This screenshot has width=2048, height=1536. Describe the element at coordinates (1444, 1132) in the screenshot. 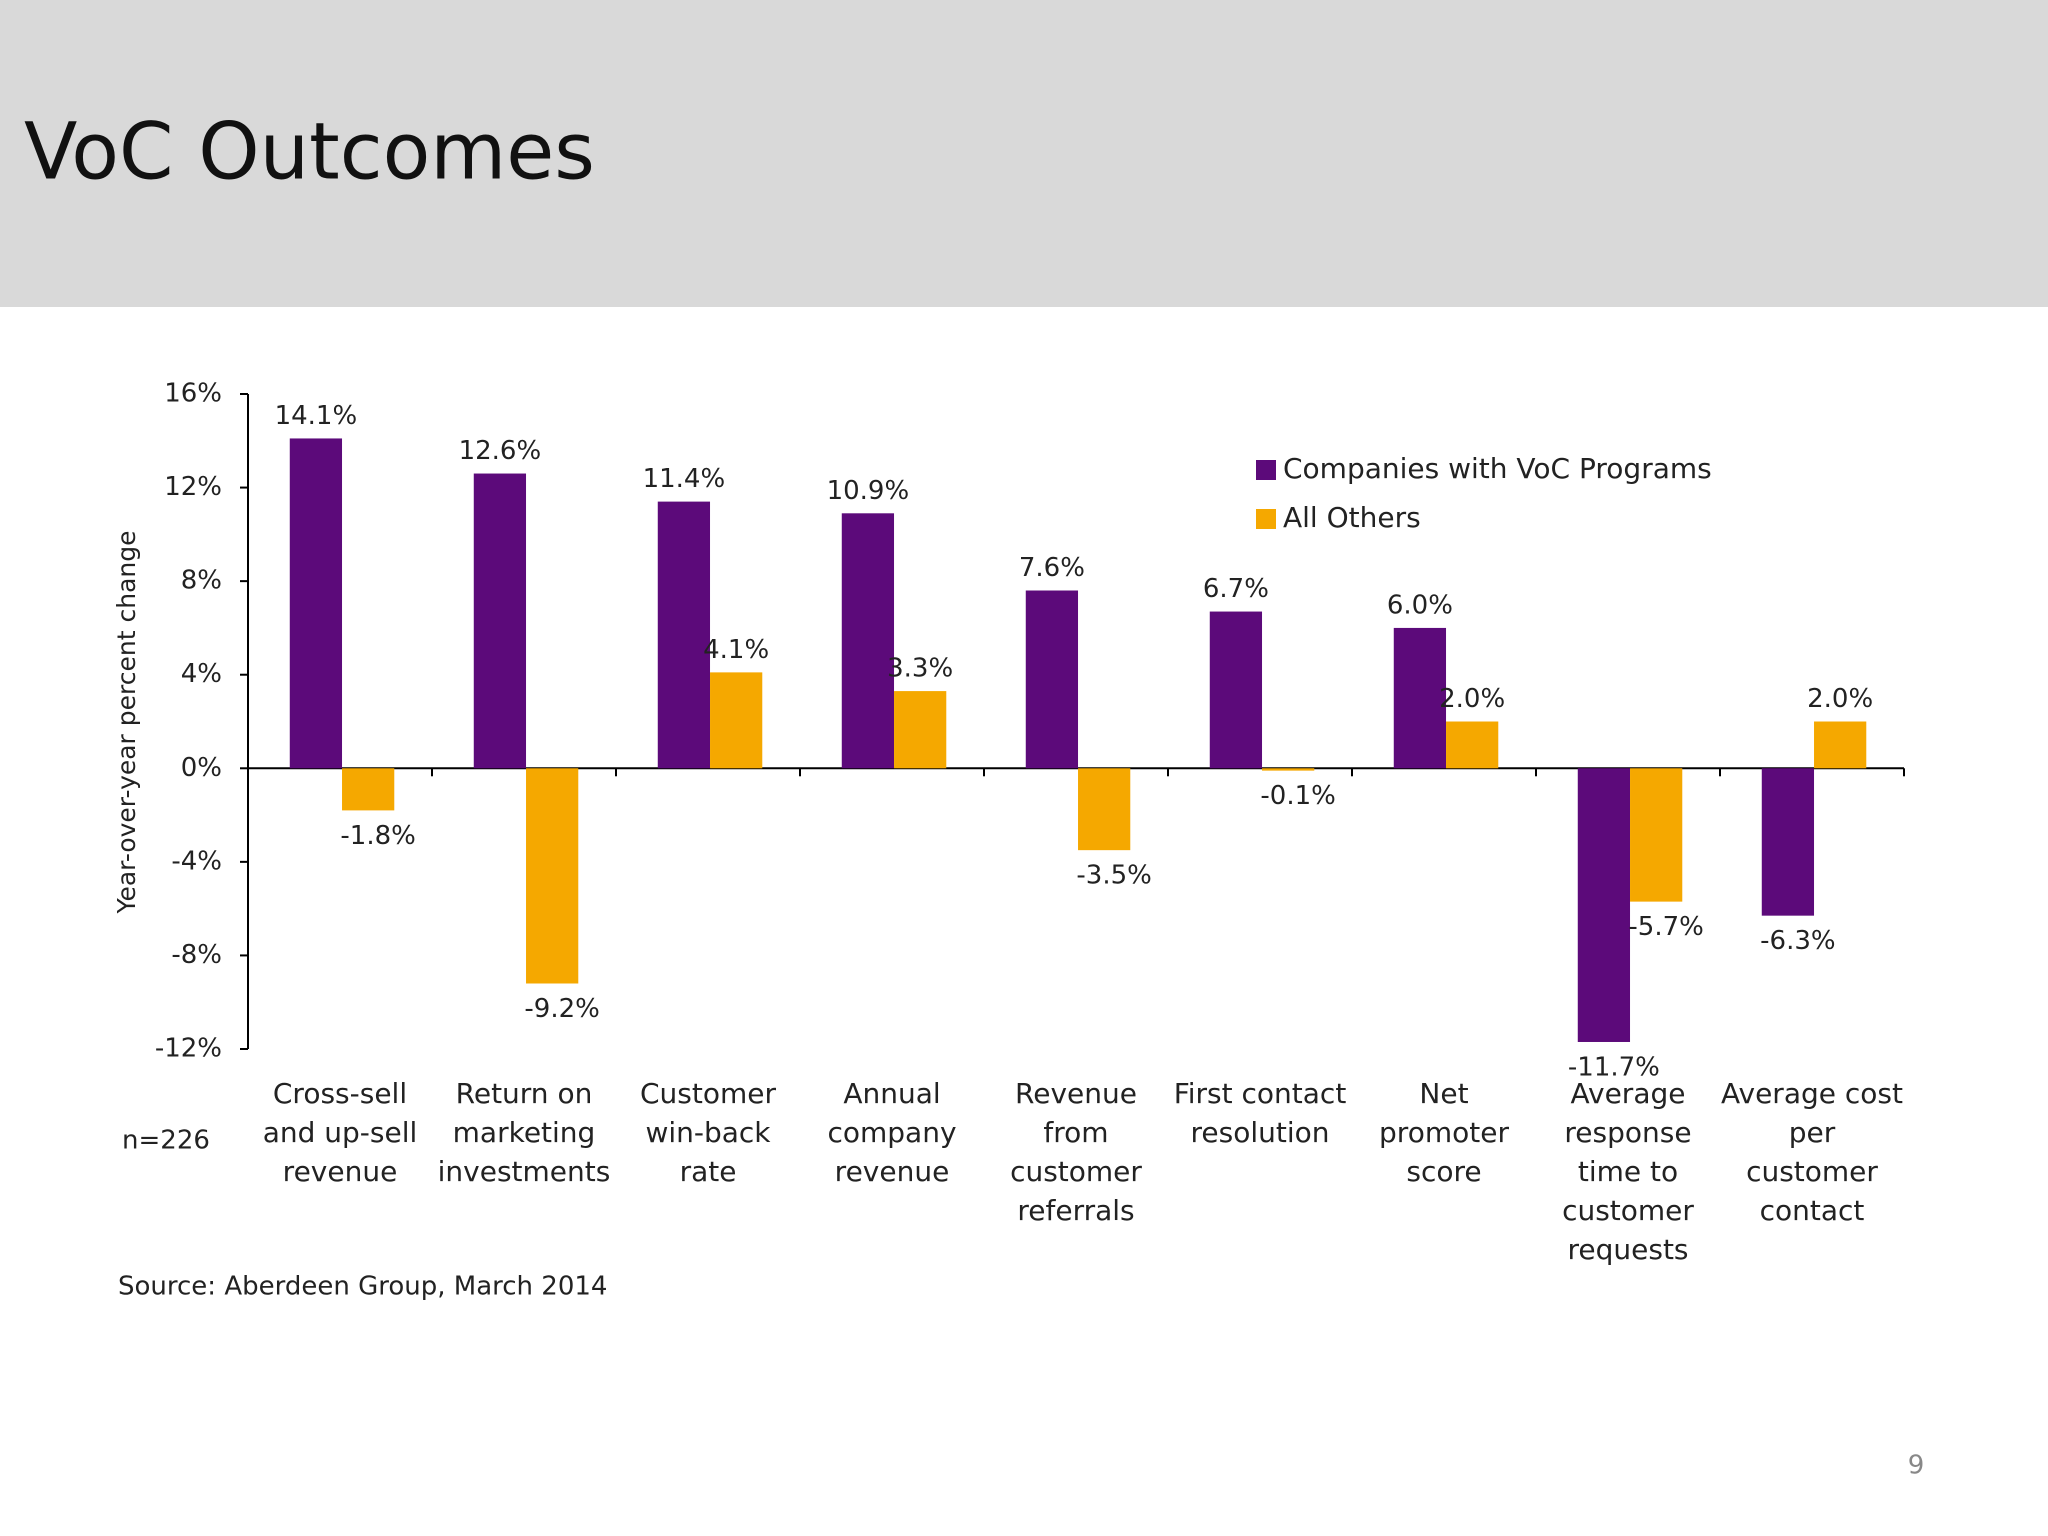

I see `x-tick-label: Net promoter score` at that location.